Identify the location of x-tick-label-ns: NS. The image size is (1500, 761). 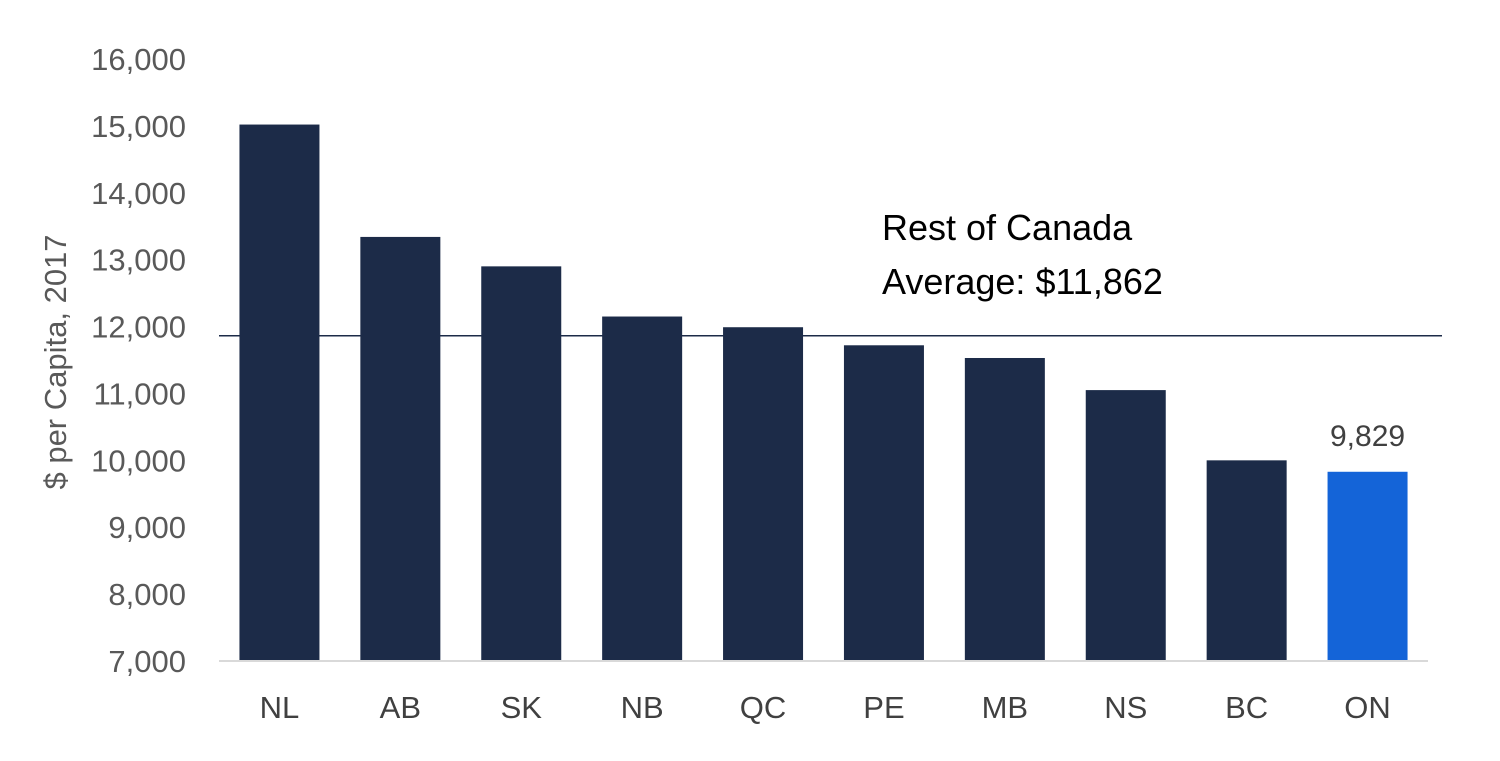
(1125, 707).